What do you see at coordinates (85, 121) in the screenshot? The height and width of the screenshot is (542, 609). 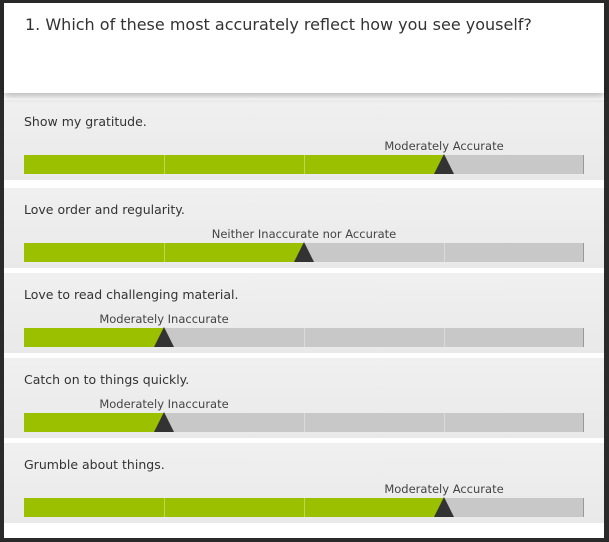 I see `item-label: Show my gratitude.` at bounding box center [85, 121].